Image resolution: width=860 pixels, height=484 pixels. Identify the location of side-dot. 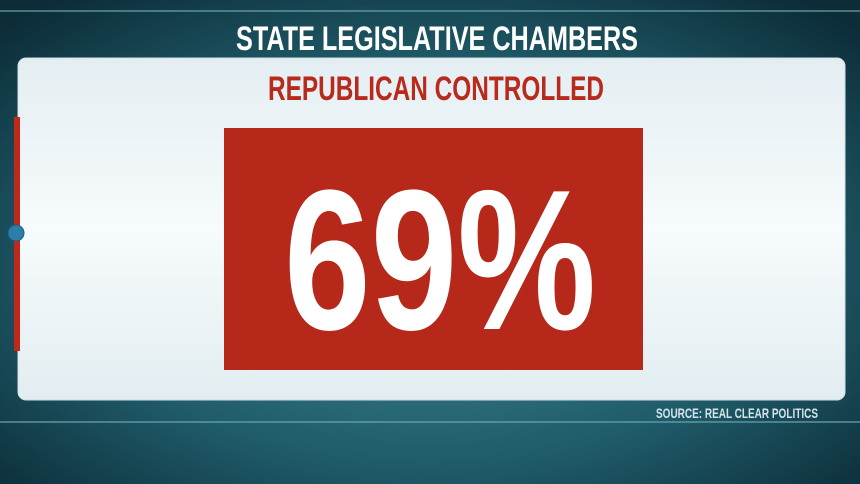
(16, 233).